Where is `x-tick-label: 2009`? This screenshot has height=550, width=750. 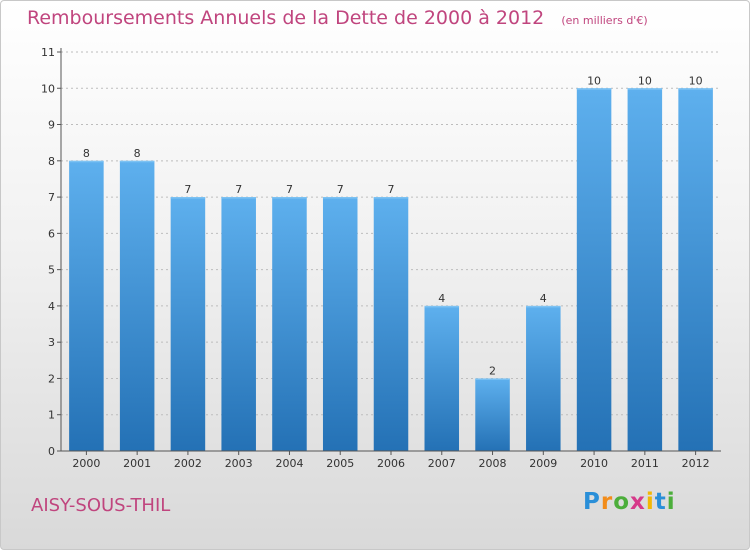
x-tick-label: 2009 is located at coordinates (543, 463).